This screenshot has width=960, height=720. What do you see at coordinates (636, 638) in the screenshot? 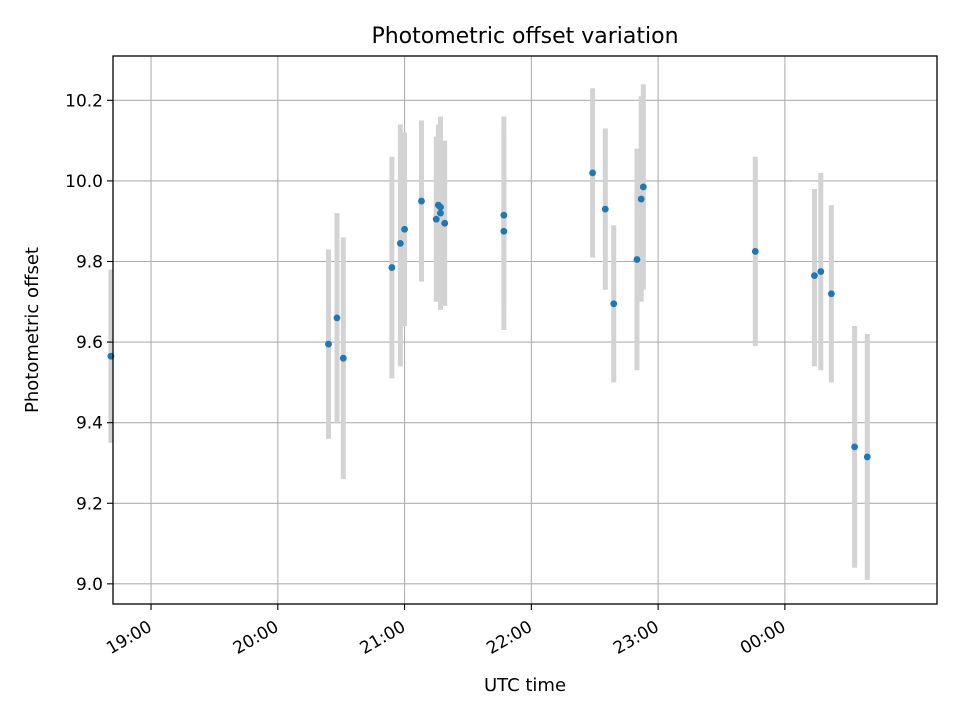
I see `x-tick-label: 23:00` at bounding box center [636, 638].